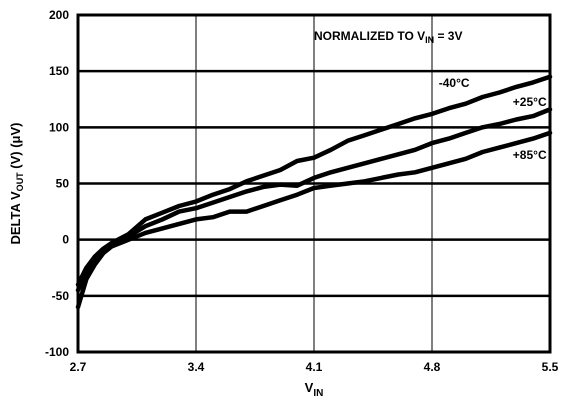 This screenshot has height=405, width=563. Describe the element at coordinates (454, 83) in the screenshot. I see `series-label-0: -40°C` at that location.